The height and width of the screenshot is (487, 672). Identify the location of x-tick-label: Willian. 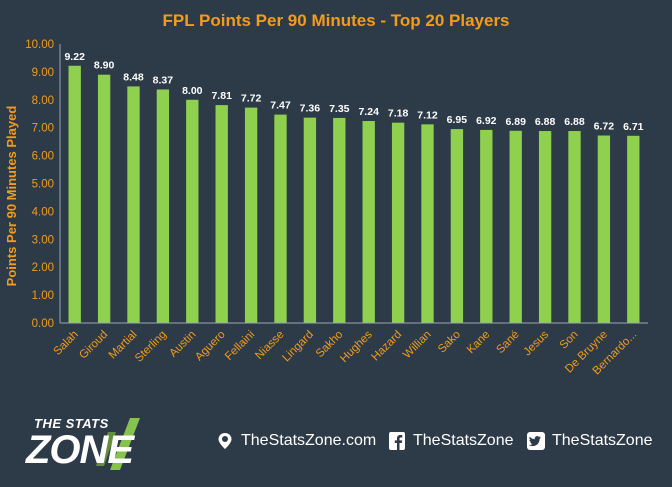
(417, 345).